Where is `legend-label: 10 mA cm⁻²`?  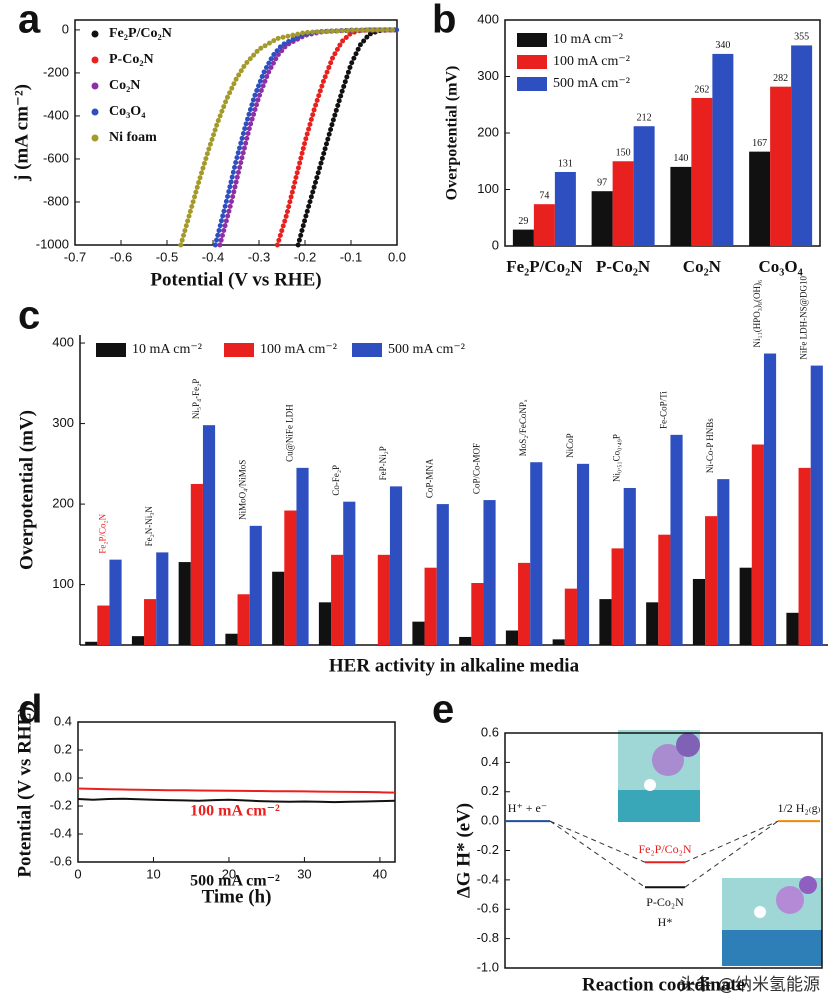 legend-label: 10 mA cm⁻² is located at coordinates (167, 349).